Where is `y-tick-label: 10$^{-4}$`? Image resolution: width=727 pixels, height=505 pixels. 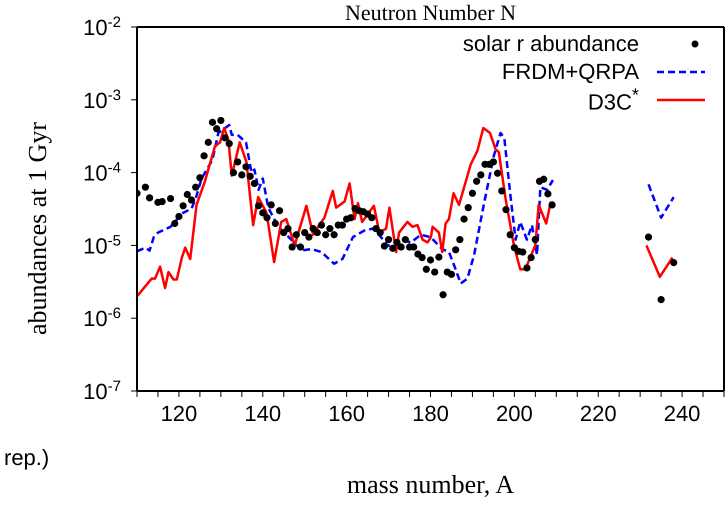 y-tick-label: 10$^{-4}$ is located at coordinates (102, 172).